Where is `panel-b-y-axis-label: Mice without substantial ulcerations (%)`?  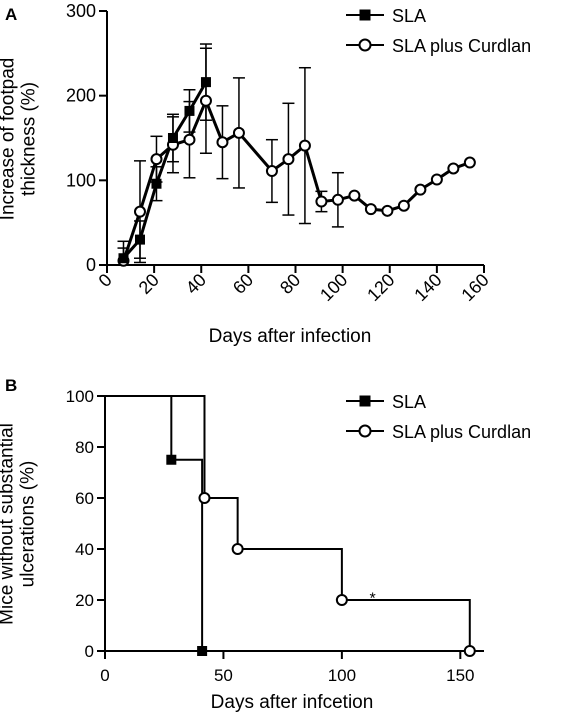
panel-b-y-axis-label: Mice without substantial ulcerations (%) is located at coordinates (19, 524).